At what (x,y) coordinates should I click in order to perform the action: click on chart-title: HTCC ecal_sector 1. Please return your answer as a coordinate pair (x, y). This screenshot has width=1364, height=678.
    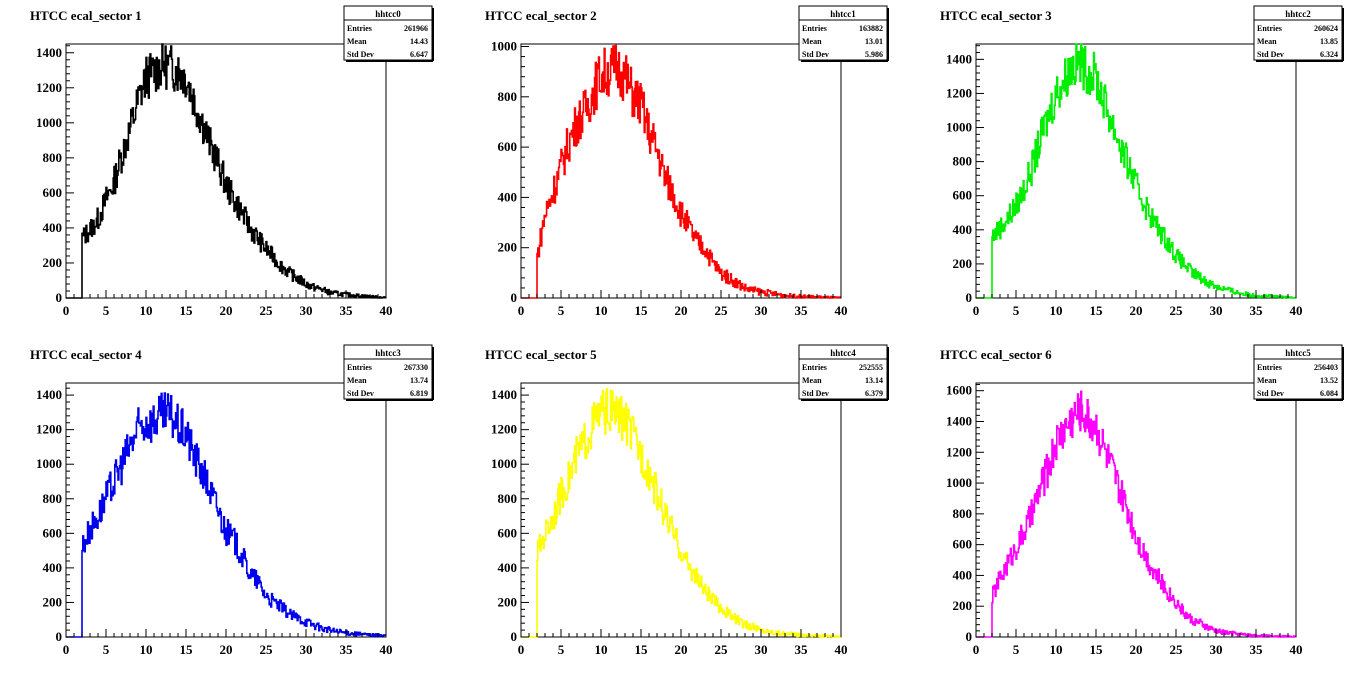
    Looking at the image, I should click on (86, 15).